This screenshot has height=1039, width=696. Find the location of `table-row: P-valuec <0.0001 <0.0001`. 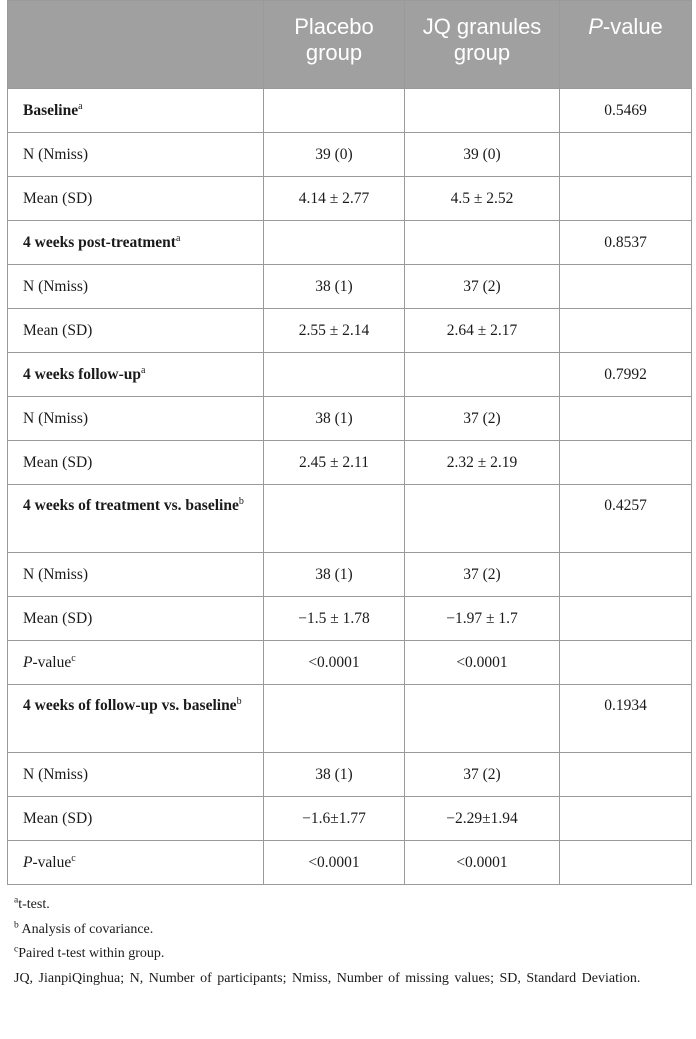

table-row: P-valuec <0.0001 <0.0001 is located at coordinates (349, 662).